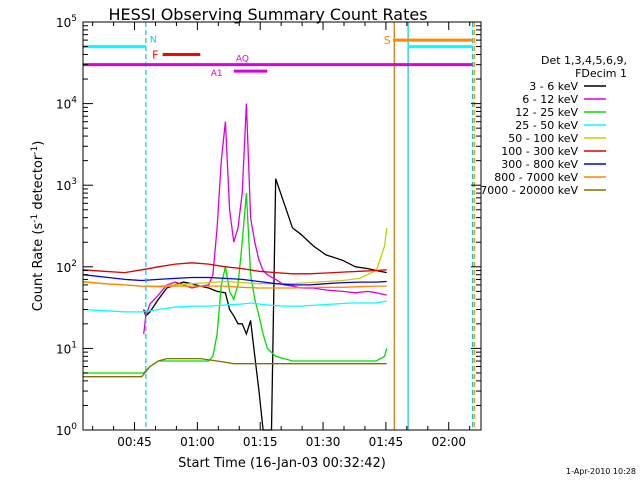 The height and width of the screenshot is (480, 640). What do you see at coordinates (601, 471) in the screenshot?
I see `timestamp-footer: 1-Apr-2010 10:28` at bounding box center [601, 471].